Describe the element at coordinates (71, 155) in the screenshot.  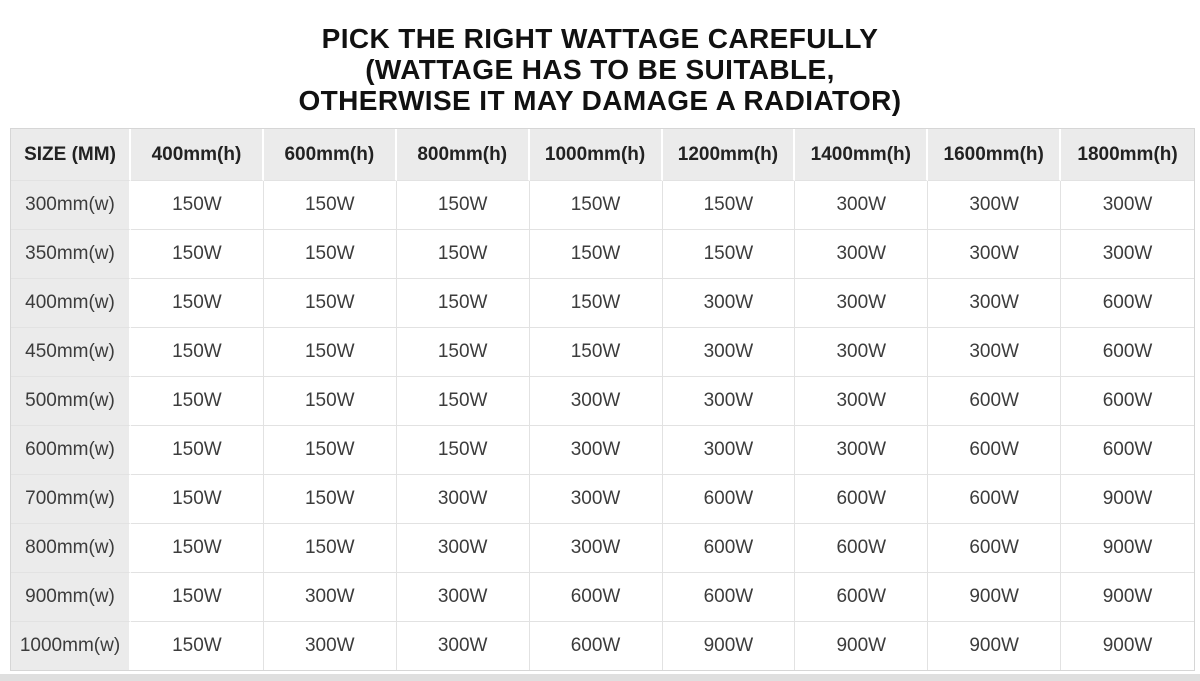
I see `size-column-header: SIZE (MM)` at that location.